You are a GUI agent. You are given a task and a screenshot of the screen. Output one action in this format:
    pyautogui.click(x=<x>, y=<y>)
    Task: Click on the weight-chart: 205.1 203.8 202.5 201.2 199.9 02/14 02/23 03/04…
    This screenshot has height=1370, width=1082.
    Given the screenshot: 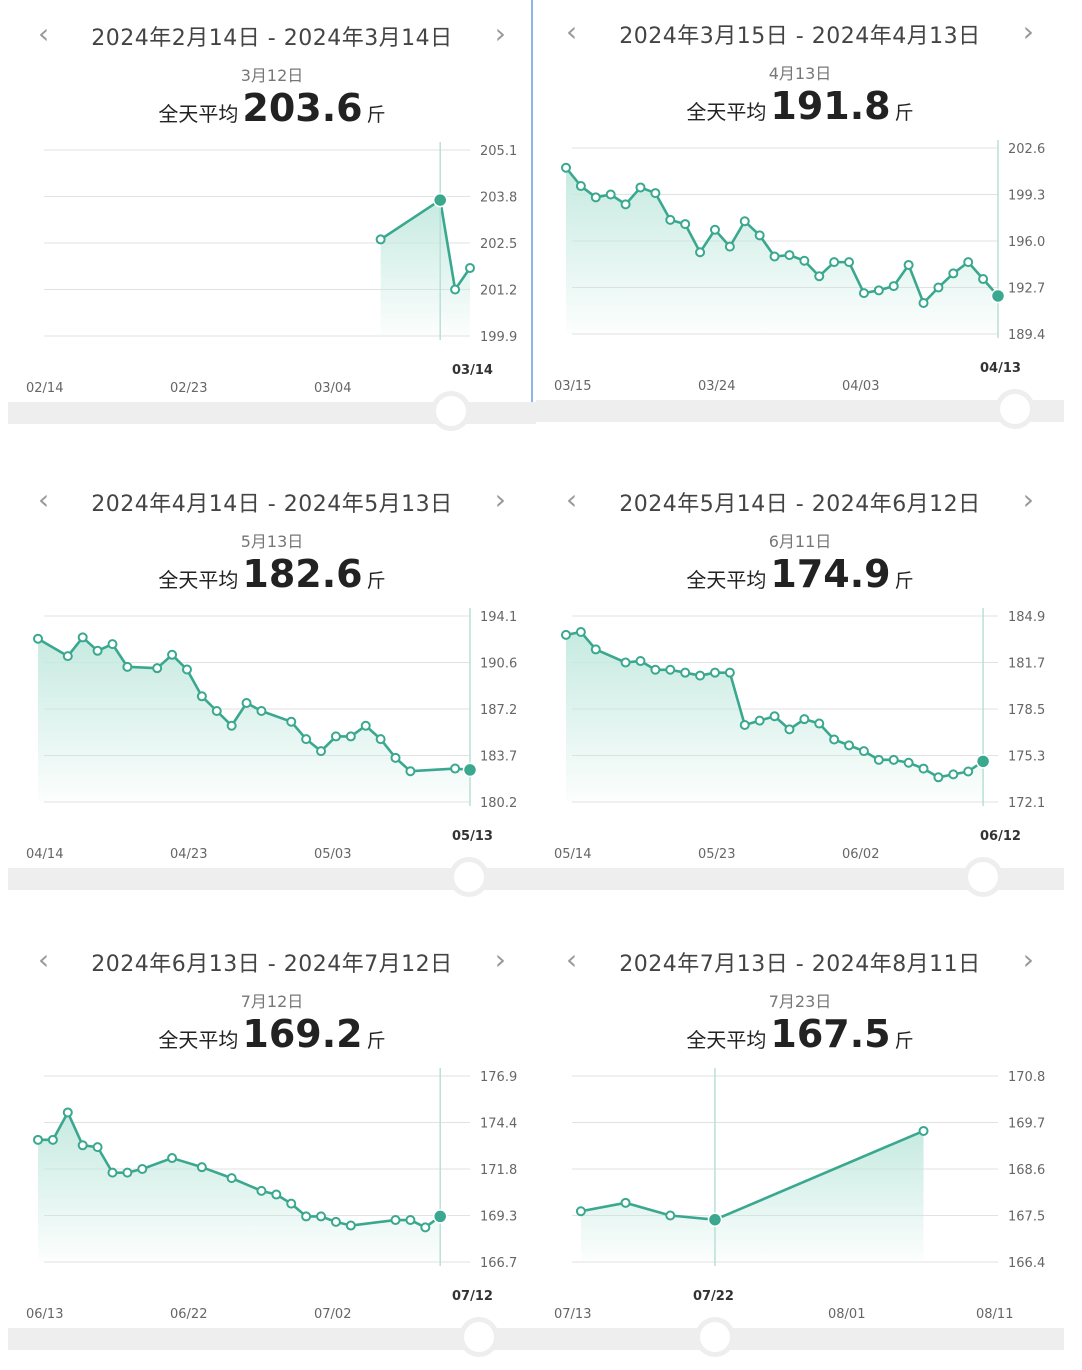 What is the action you would take?
    pyautogui.click(x=272, y=269)
    